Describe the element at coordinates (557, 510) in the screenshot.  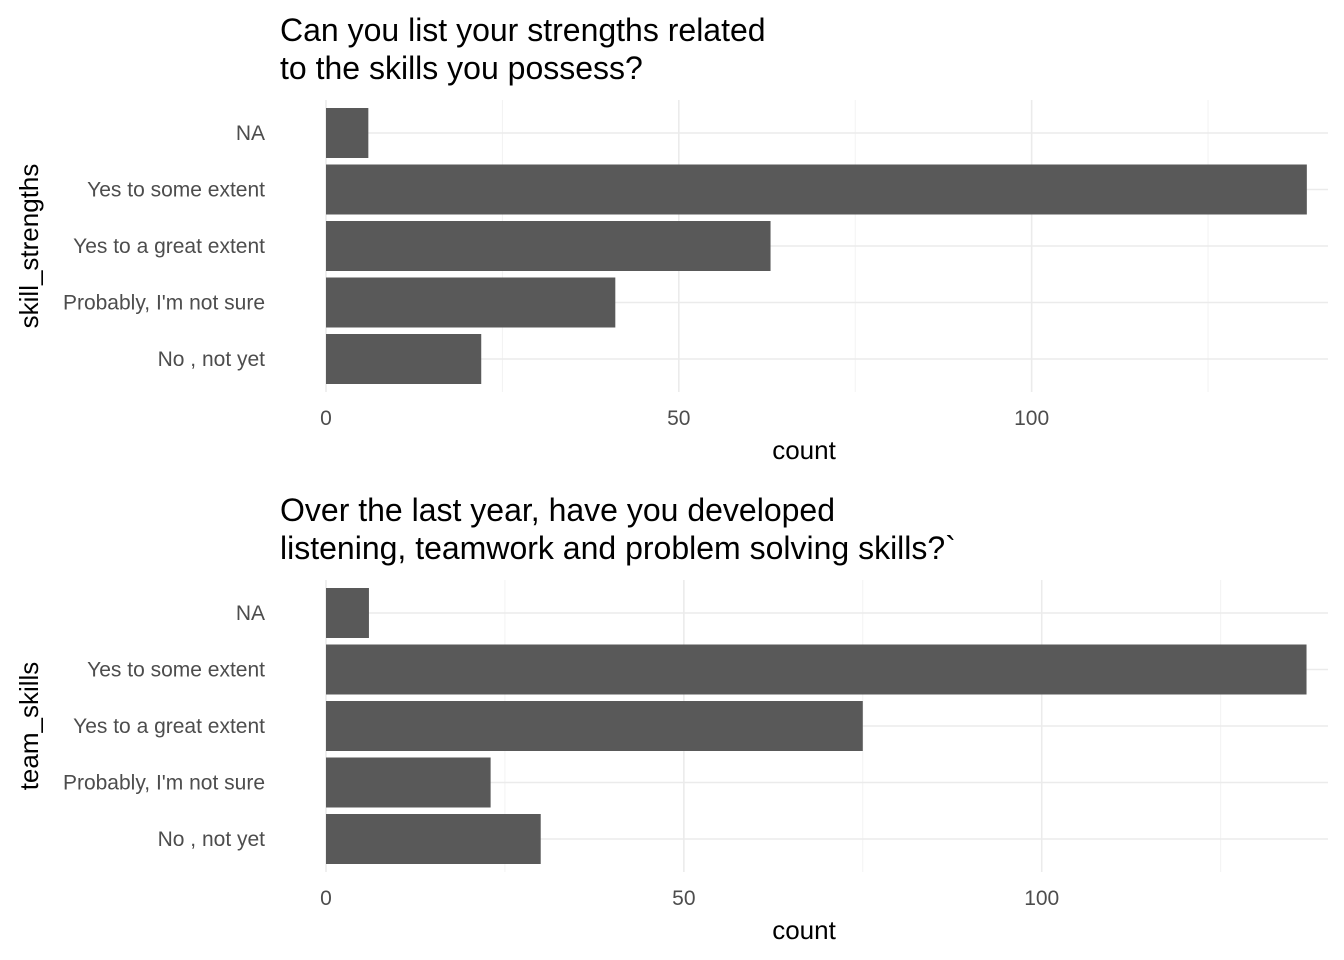
I see `chart-title-line-1: Over the last year, have you developed` at that location.